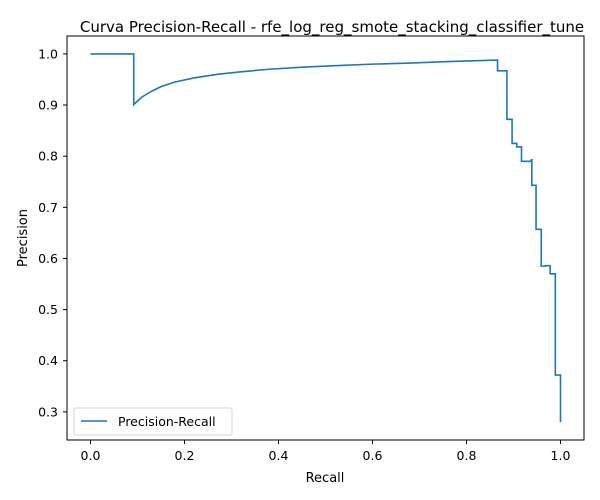  Describe the element at coordinates (325, 478) in the screenshot. I see `x-axis-label: Recall` at that location.